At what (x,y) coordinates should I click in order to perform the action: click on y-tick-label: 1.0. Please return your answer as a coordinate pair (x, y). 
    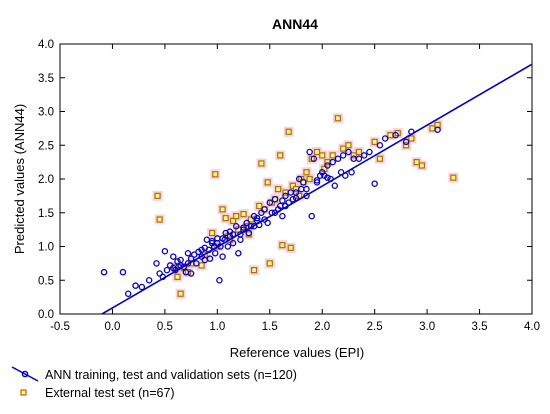
    Looking at the image, I should click on (46, 248).